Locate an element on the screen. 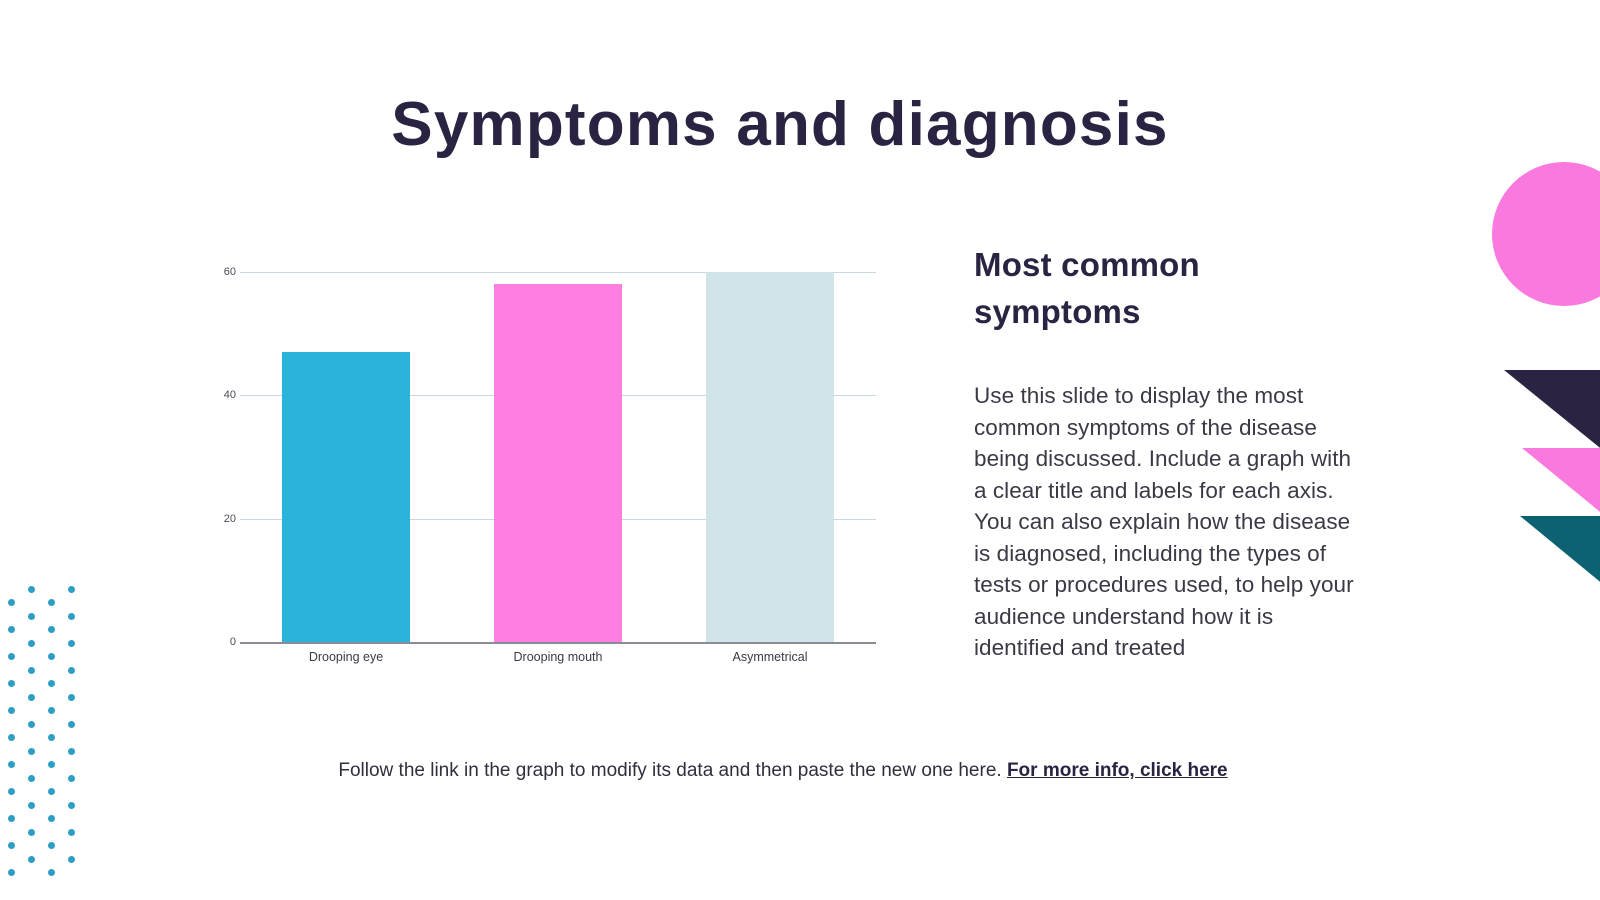 Image resolution: width=1600 pixels, height=900 pixels. side-panel-heading: Most common symptoms is located at coordinates (1087, 288).